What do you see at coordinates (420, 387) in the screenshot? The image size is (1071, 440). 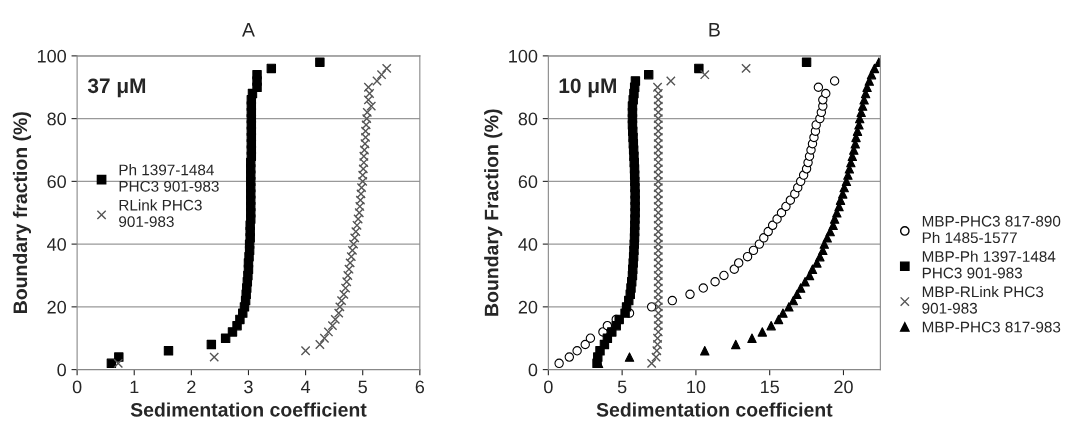 I see `x-tick-label: 6` at bounding box center [420, 387].